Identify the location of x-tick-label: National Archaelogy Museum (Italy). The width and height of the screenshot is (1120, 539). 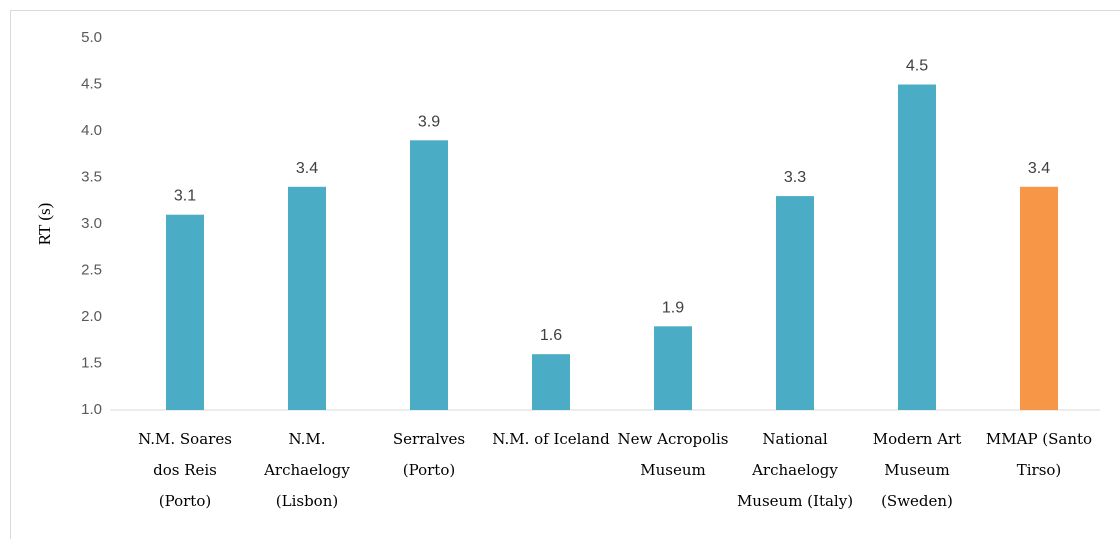
(795, 470).